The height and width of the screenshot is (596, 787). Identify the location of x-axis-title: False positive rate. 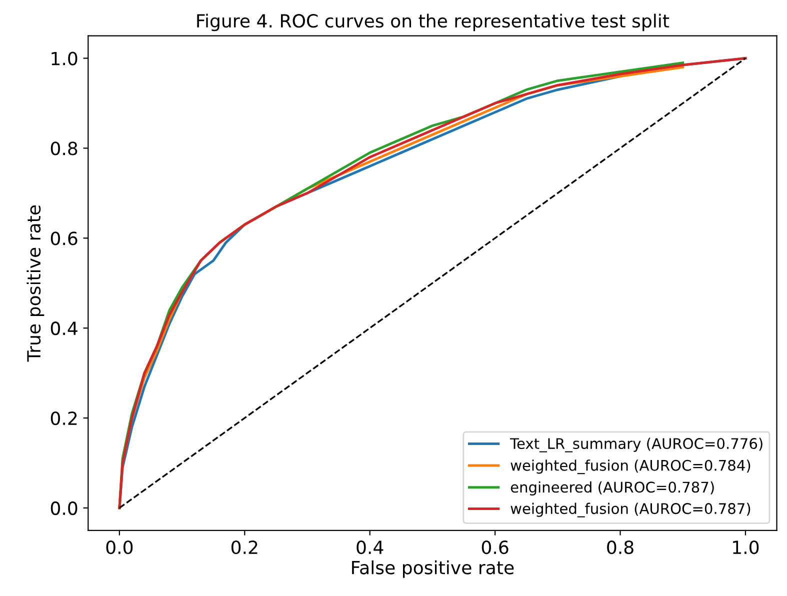
(433, 569).